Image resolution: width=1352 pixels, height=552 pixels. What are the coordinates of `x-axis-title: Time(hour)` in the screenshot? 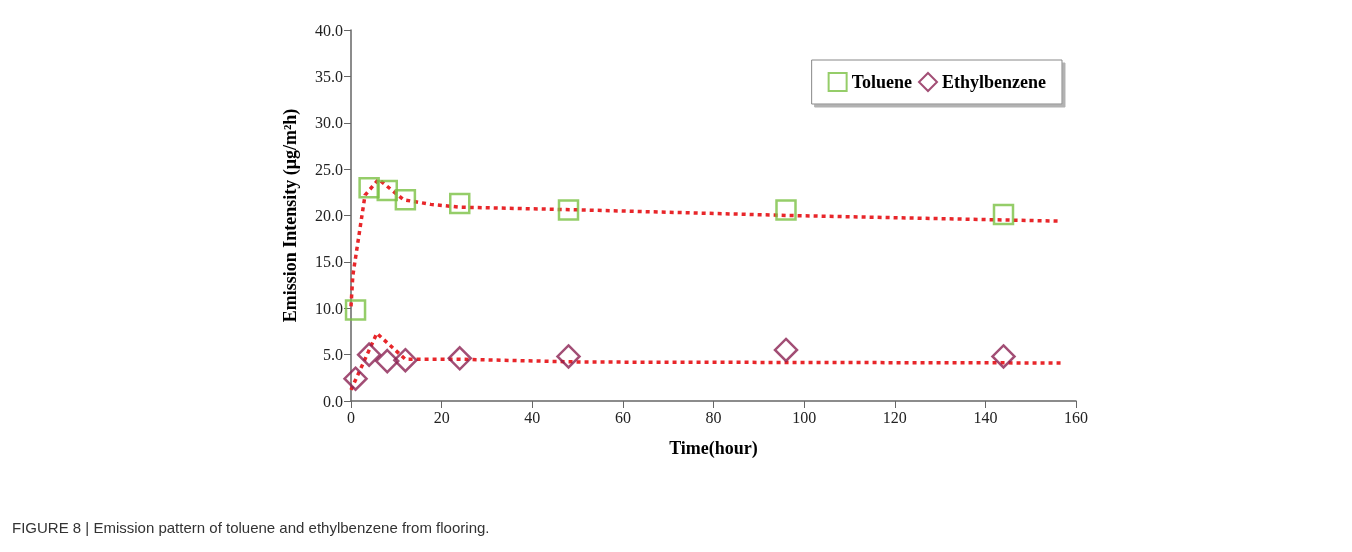 It's located at (713, 448).